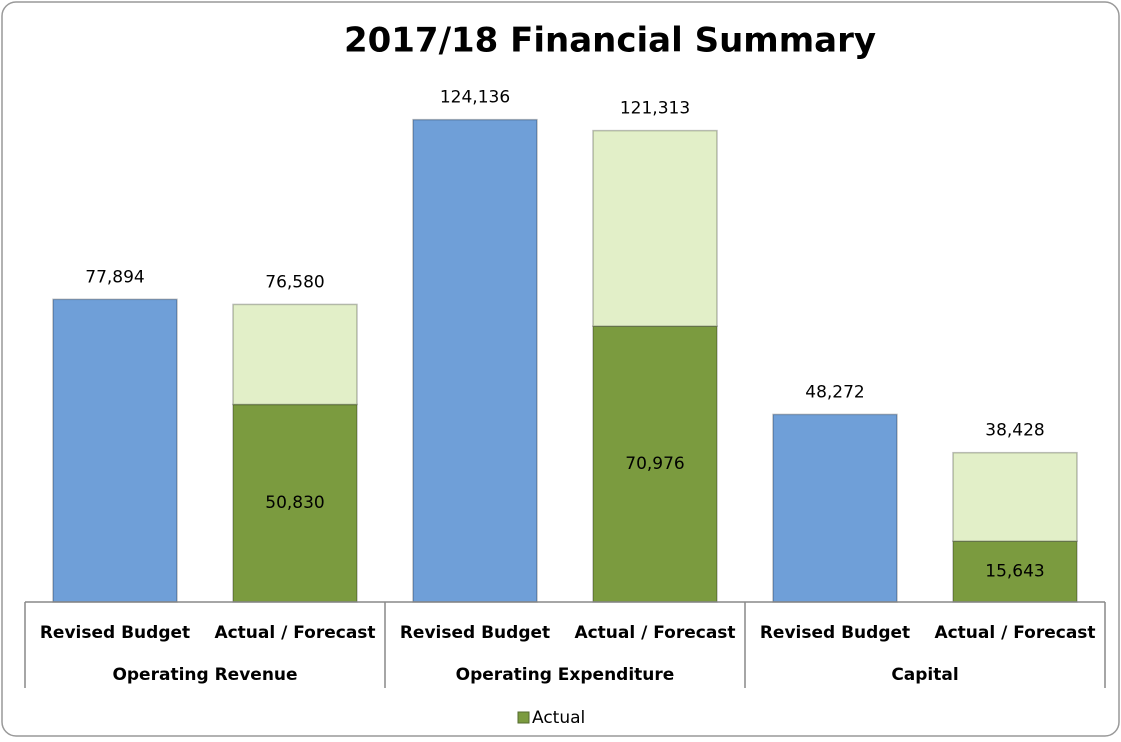  What do you see at coordinates (558, 718) in the screenshot?
I see `legend-label: Actual` at bounding box center [558, 718].